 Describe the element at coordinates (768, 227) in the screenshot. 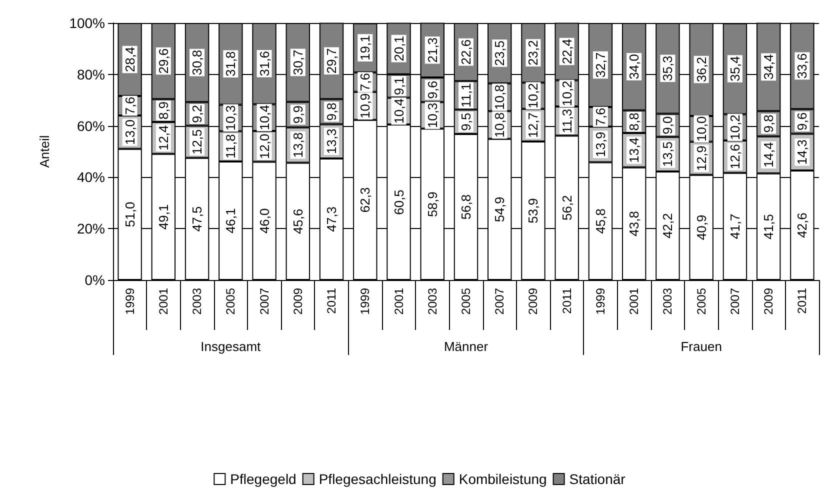

I see `data-label: 41,5` at that location.